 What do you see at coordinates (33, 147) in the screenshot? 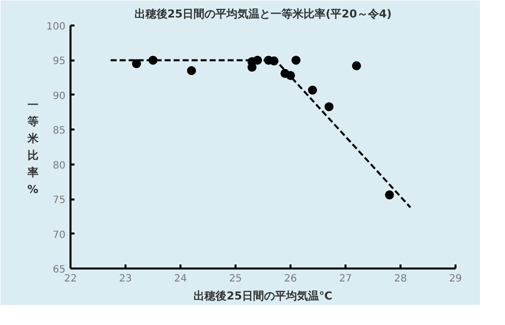
I see `y-axis-title: 一等米比率%` at bounding box center [33, 147].